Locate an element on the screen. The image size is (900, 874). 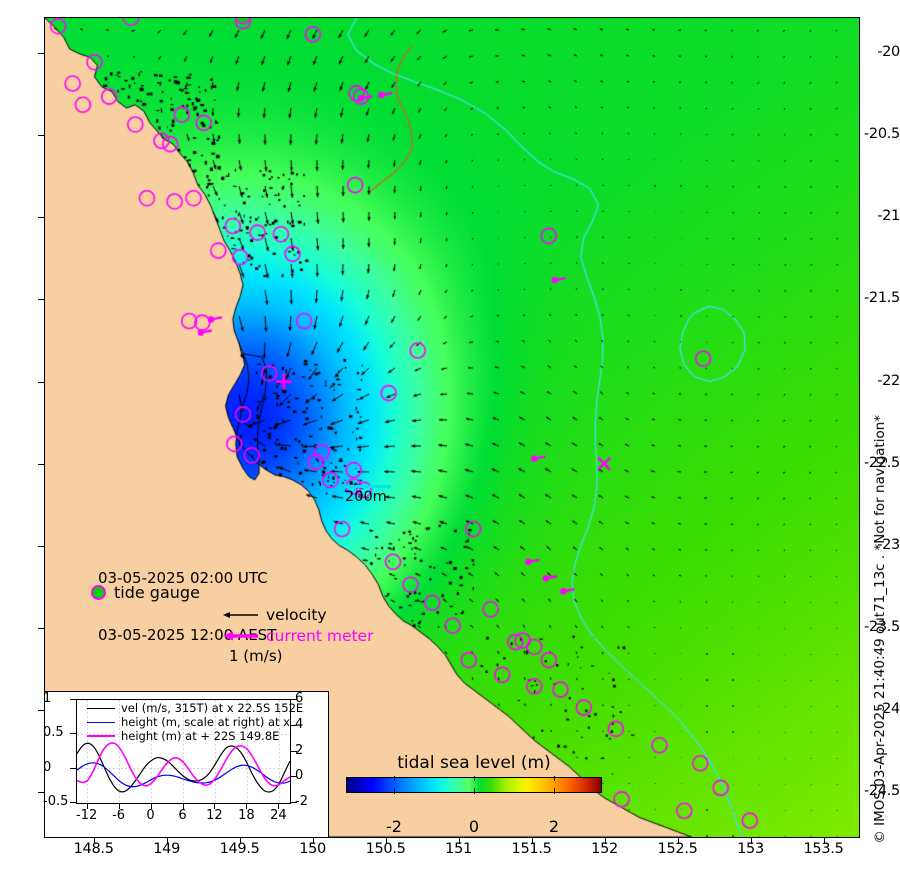
timeseries-plot-area is located at coordinates (183, 751).